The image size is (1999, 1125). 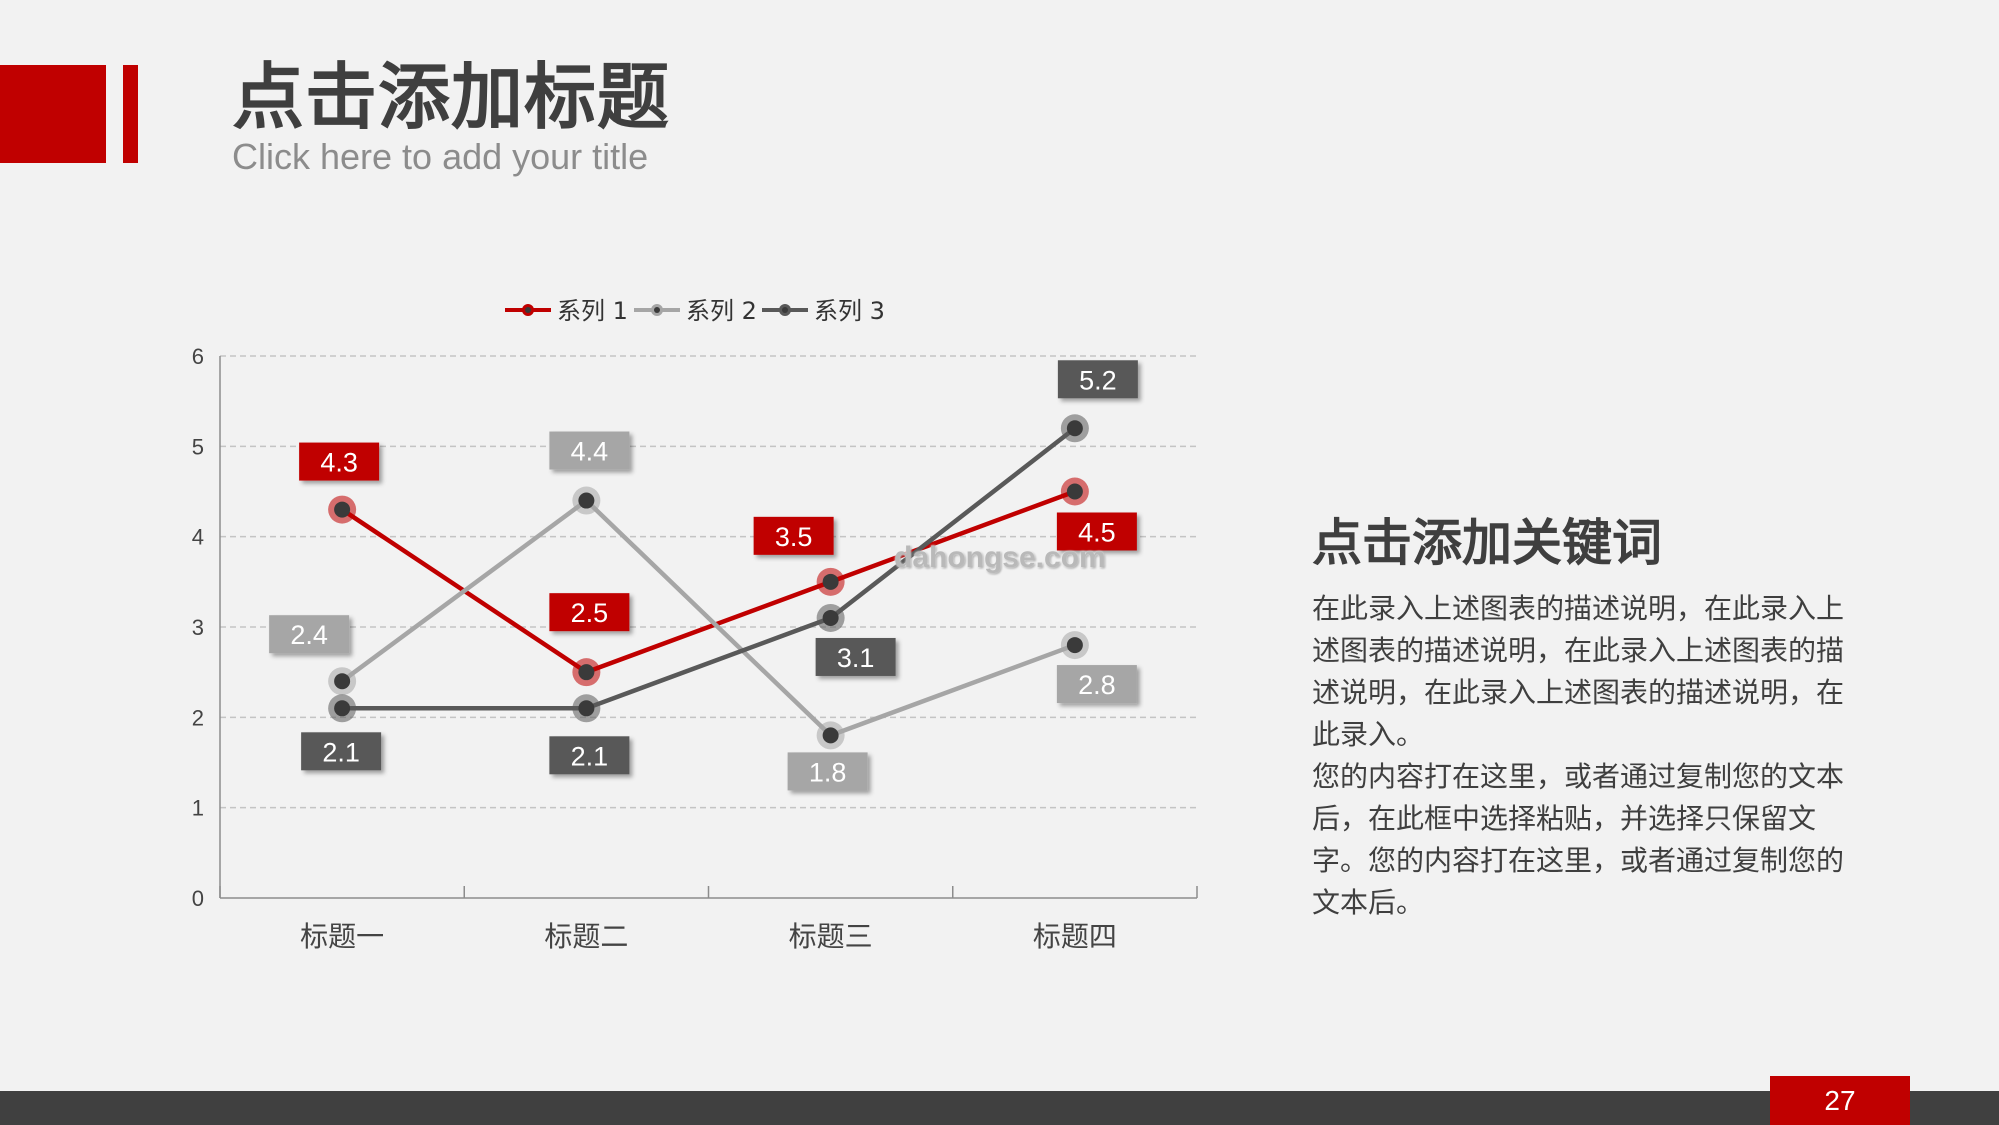 I want to click on series-2-data-label-2: 4.4, so click(x=590, y=452).